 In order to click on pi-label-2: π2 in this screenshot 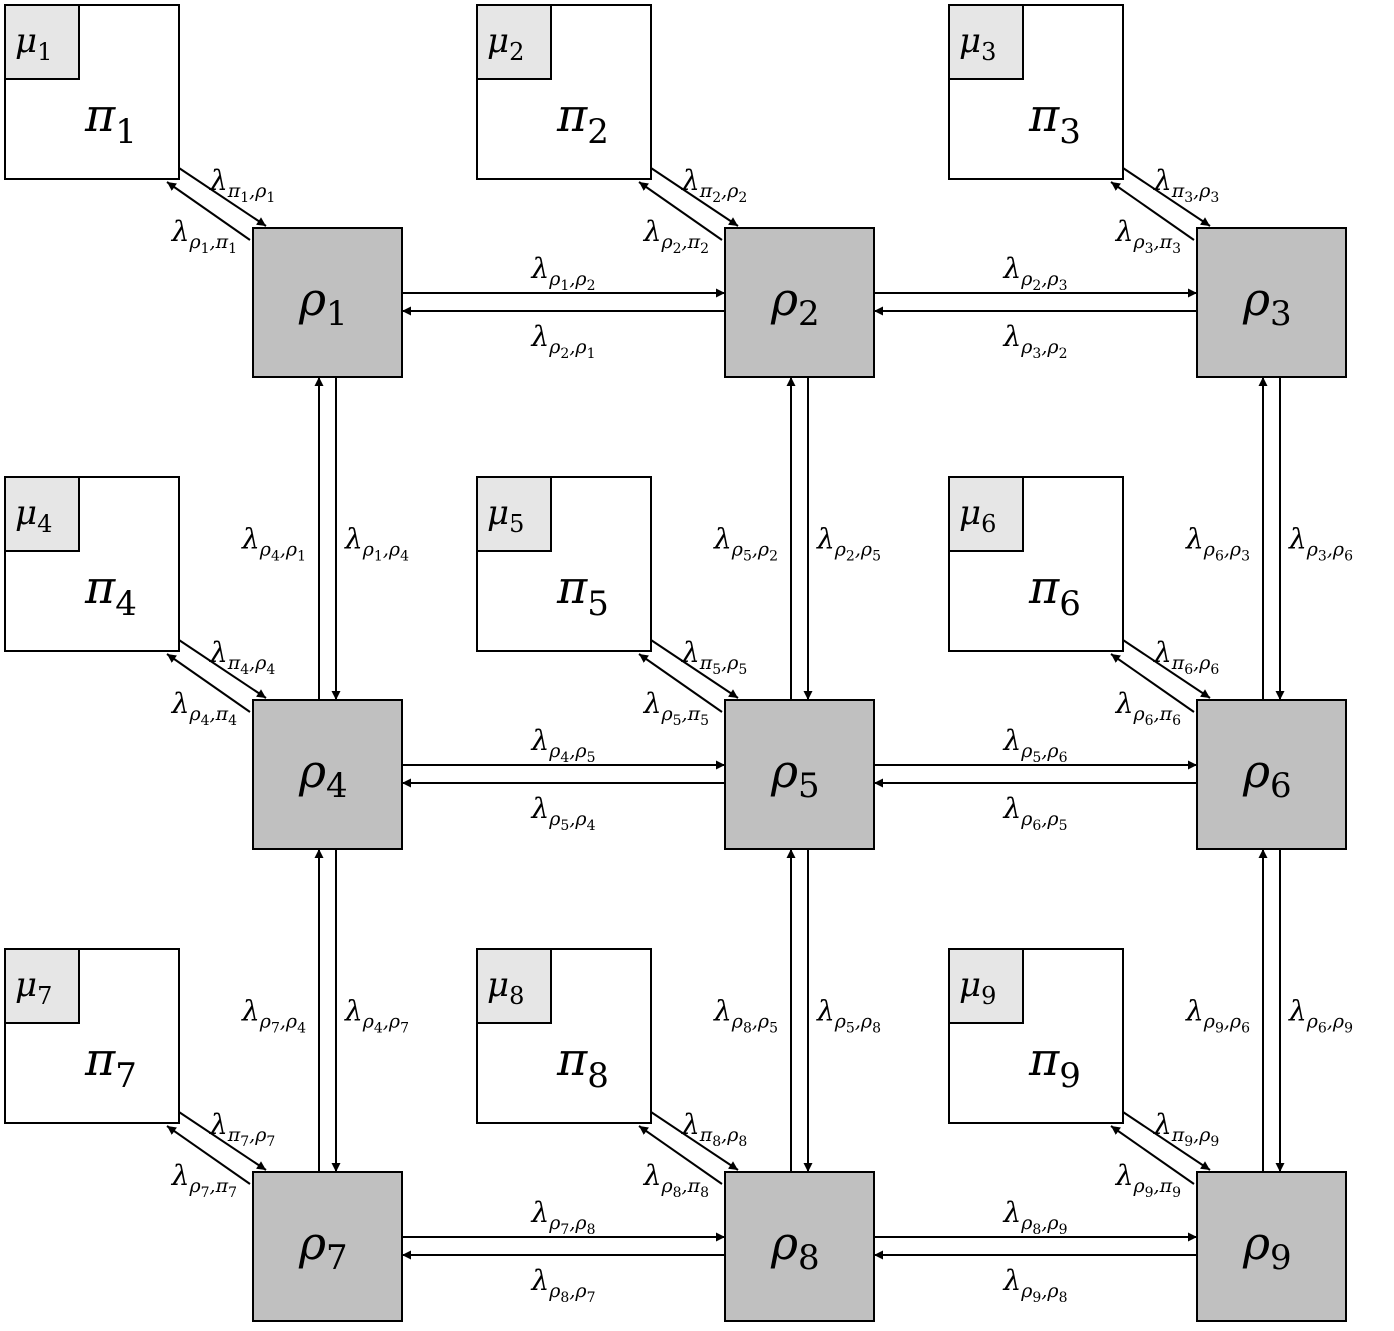, I will do `click(582, 120)`.